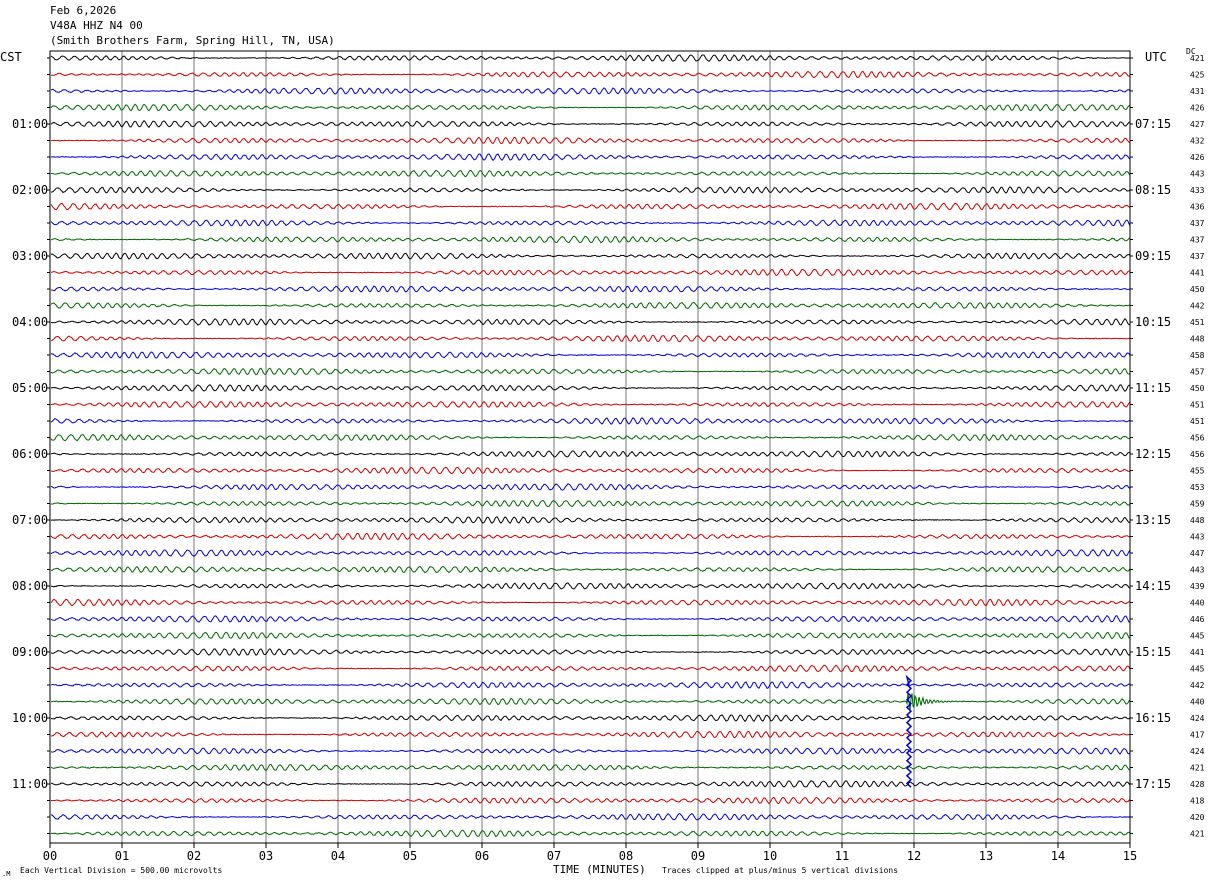 This screenshot has width=1210, height=886. I want to click on left-hour-label: 06:00, so click(30, 454).